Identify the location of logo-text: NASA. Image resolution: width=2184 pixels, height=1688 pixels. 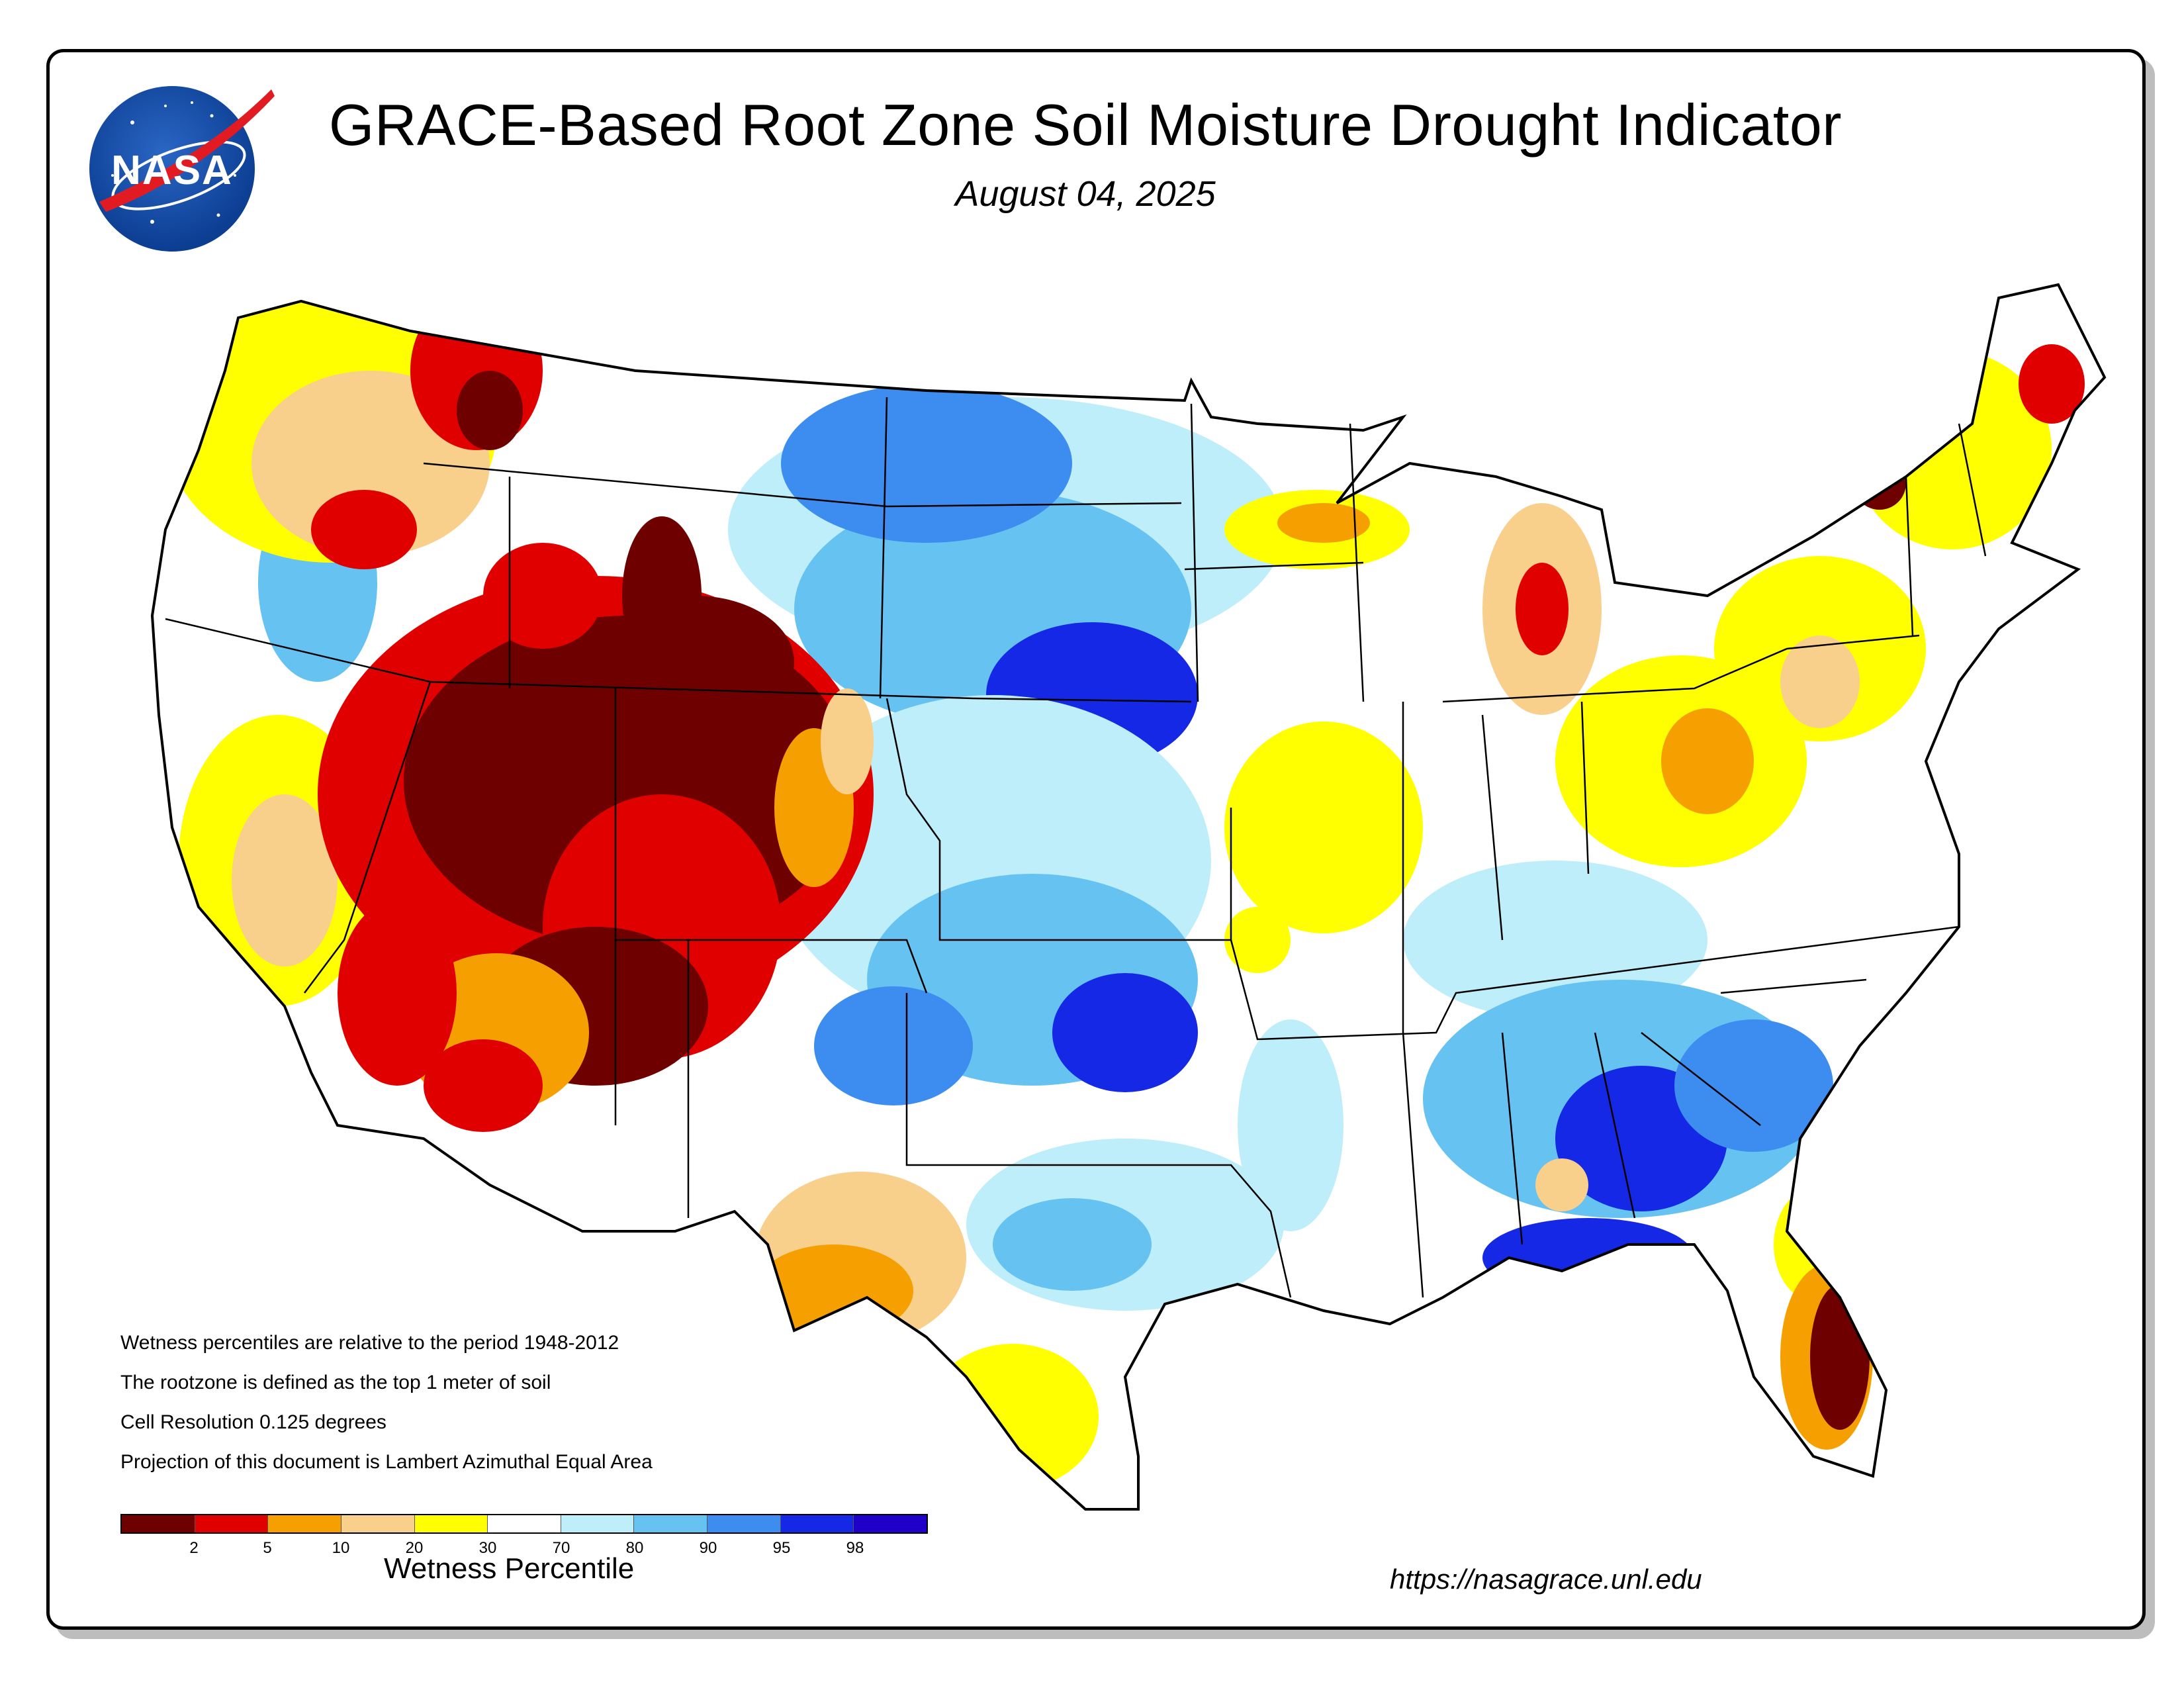
(172, 170).